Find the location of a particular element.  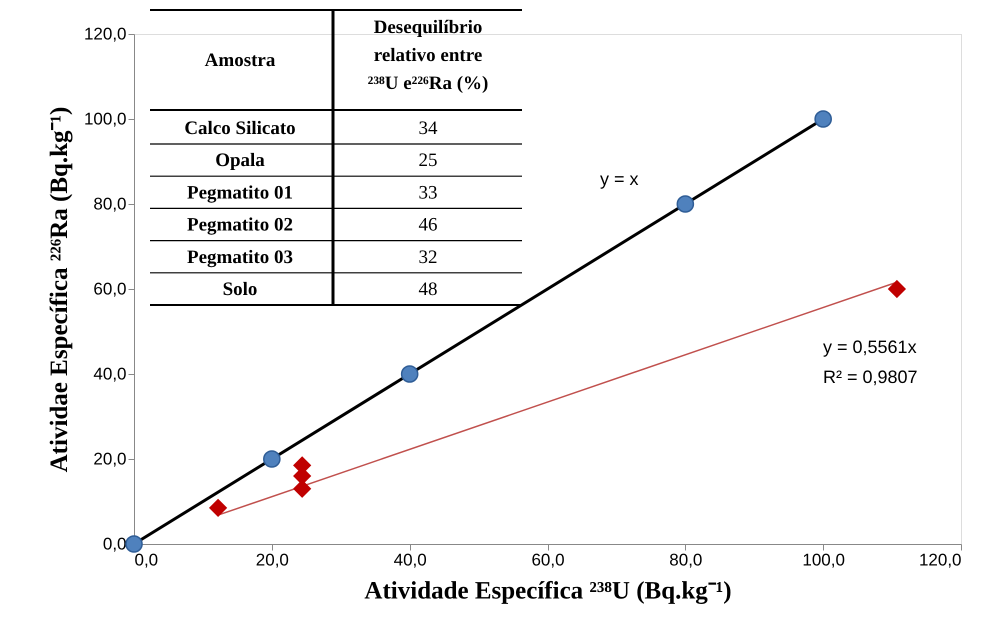

annotation: 46 is located at coordinates (428, 225).